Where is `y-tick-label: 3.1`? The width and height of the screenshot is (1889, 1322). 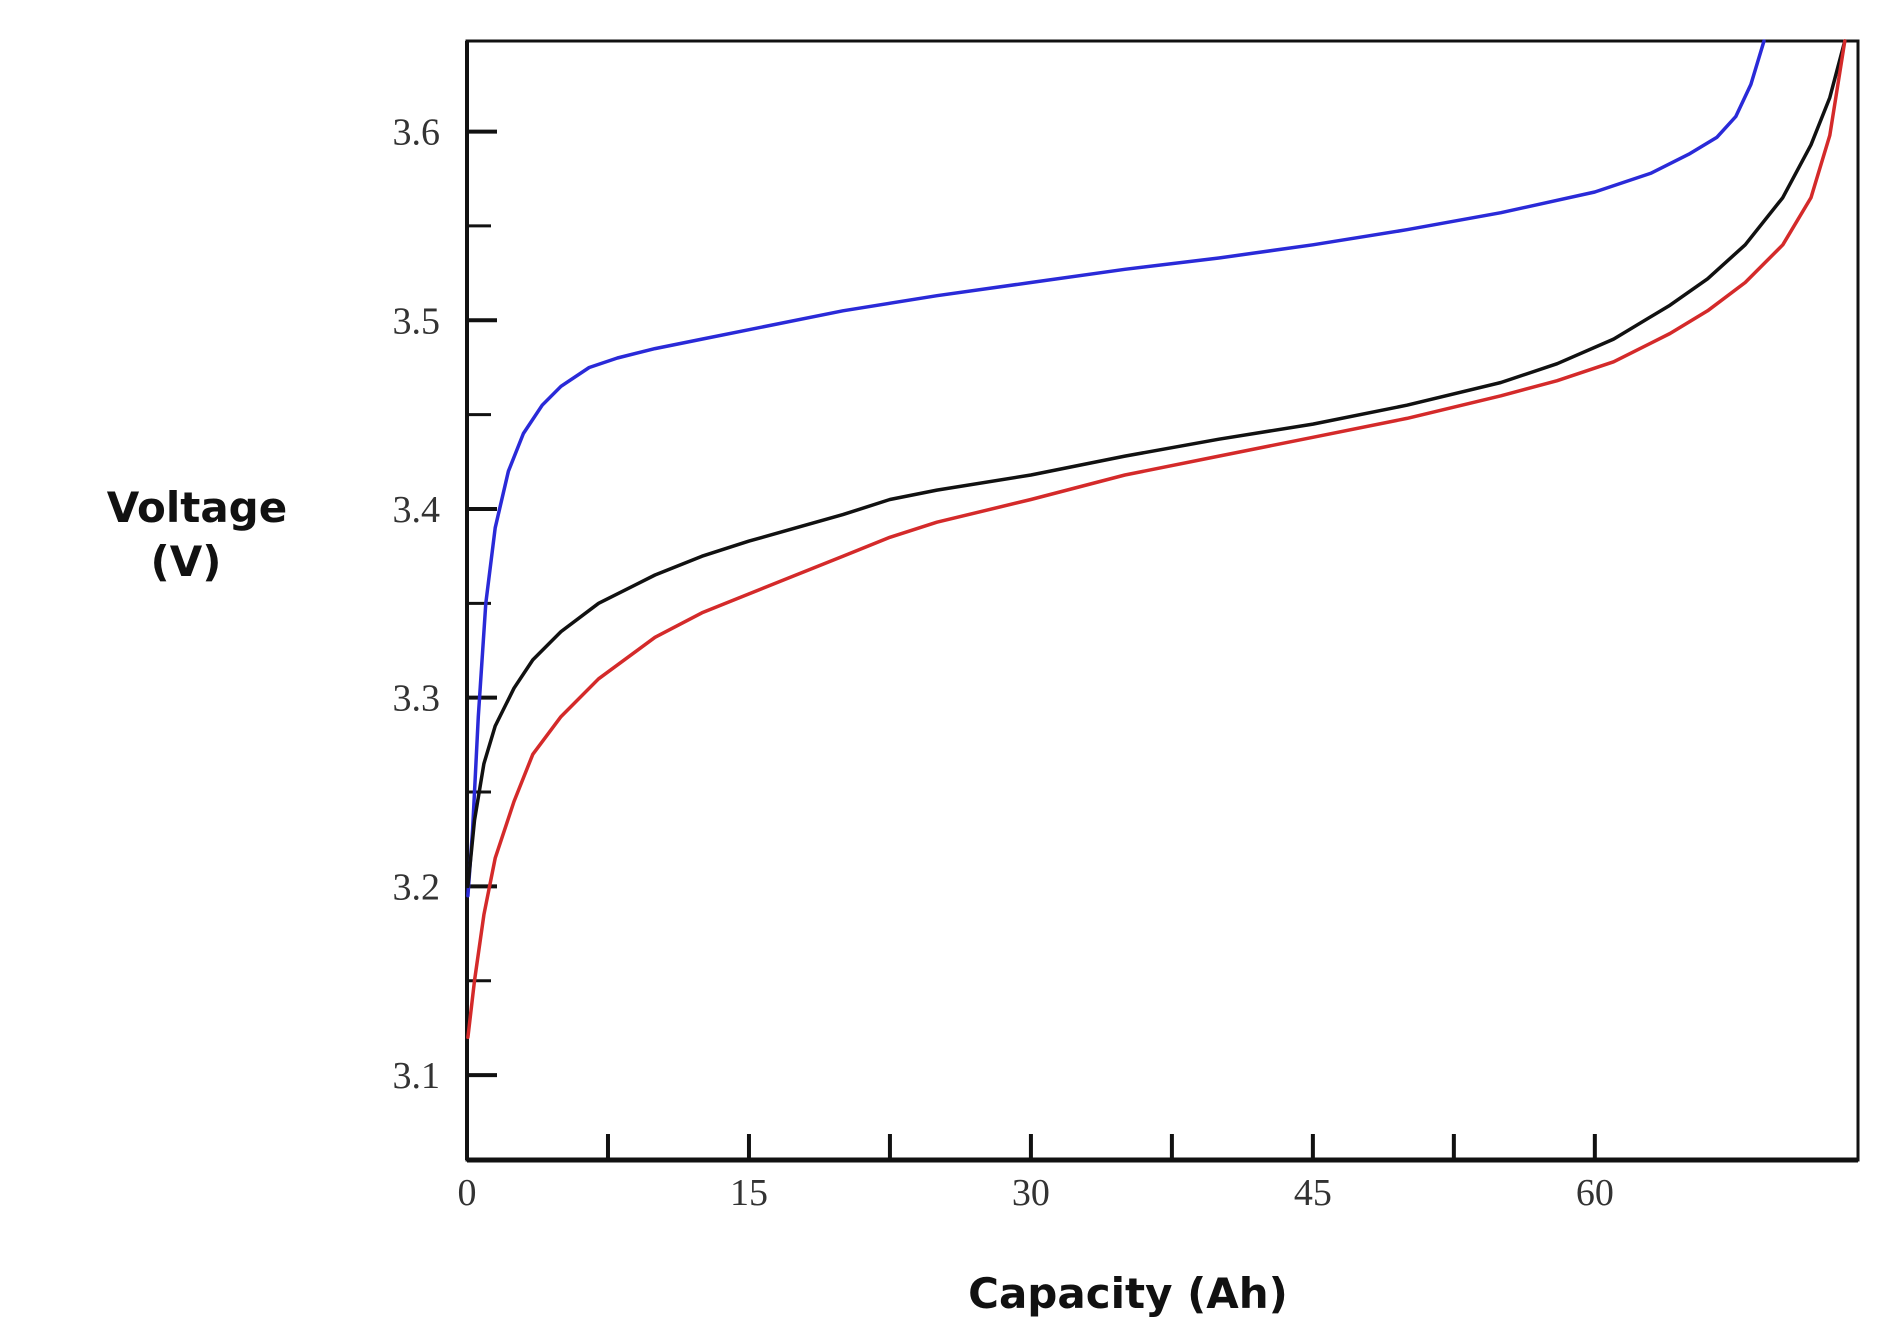
y-tick-label: 3.1 is located at coordinates (417, 1076).